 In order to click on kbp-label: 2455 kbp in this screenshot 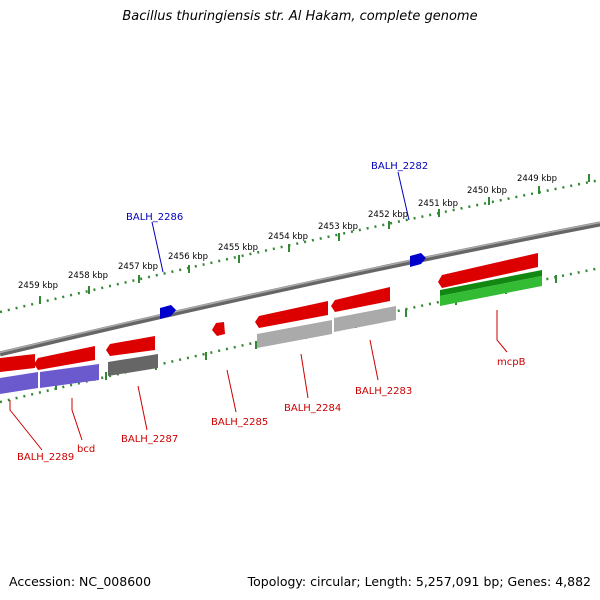, I will do `click(238, 248)`.